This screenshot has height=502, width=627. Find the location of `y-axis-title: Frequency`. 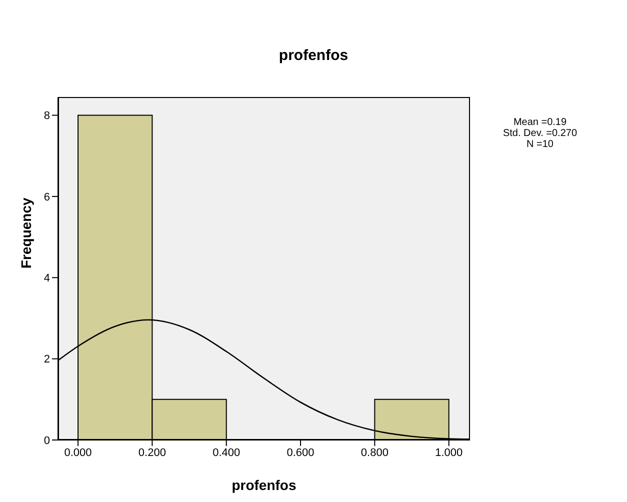

y-axis-title: Frequency is located at coordinates (26, 232).